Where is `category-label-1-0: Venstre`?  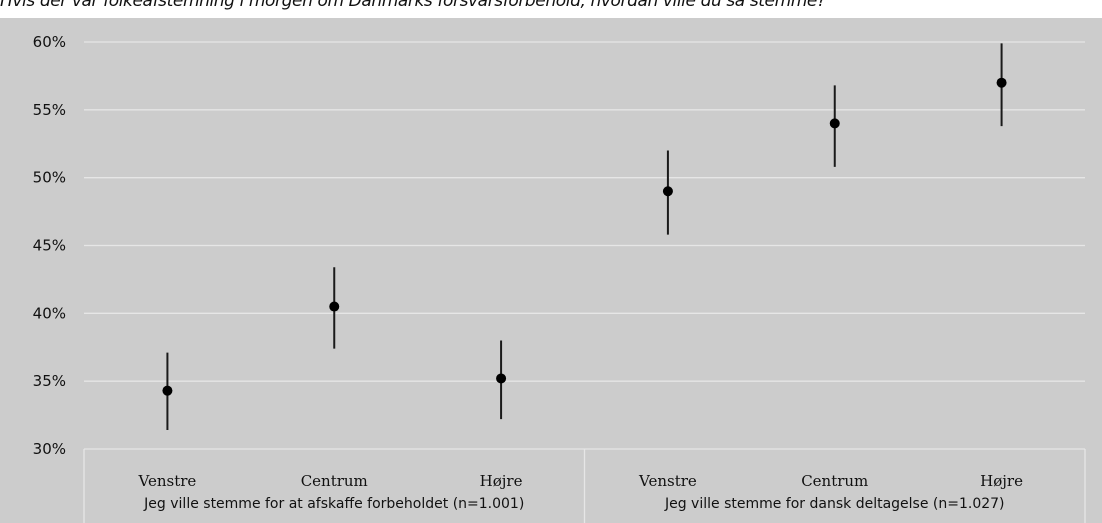
category-label-1-0: Venstre is located at coordinates (667, 481).